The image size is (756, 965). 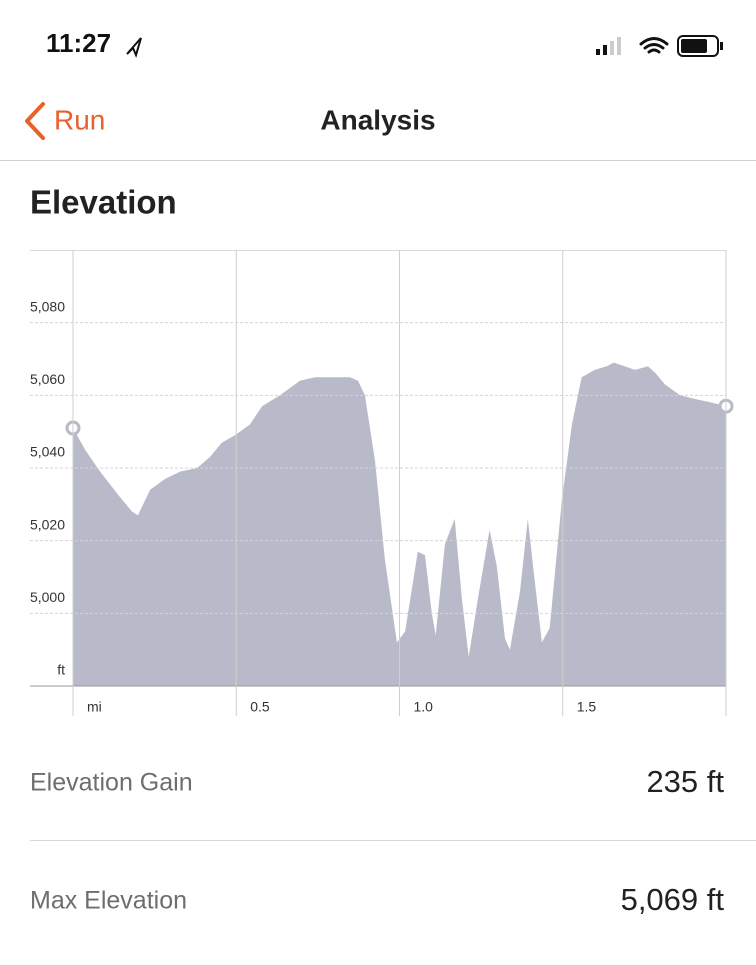 I want to click on stat-label: Elevation Gain, so click(x=111, y=783).